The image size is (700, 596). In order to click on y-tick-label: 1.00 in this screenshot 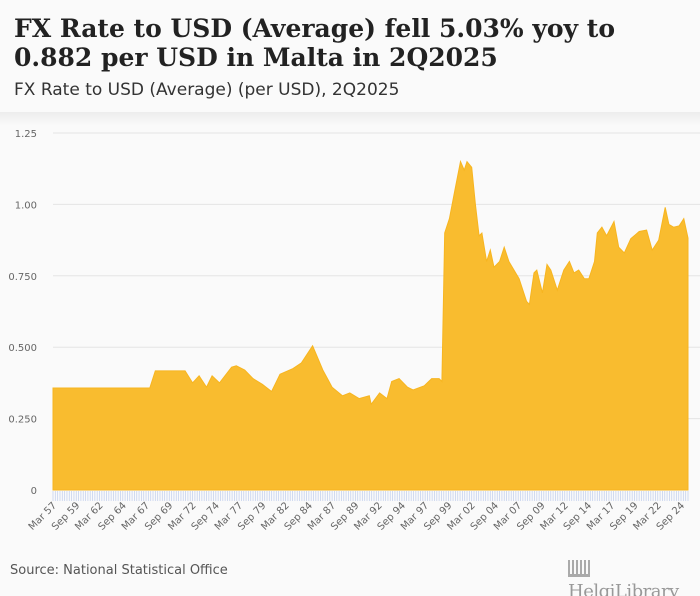, I will do `click(26, 205)`.